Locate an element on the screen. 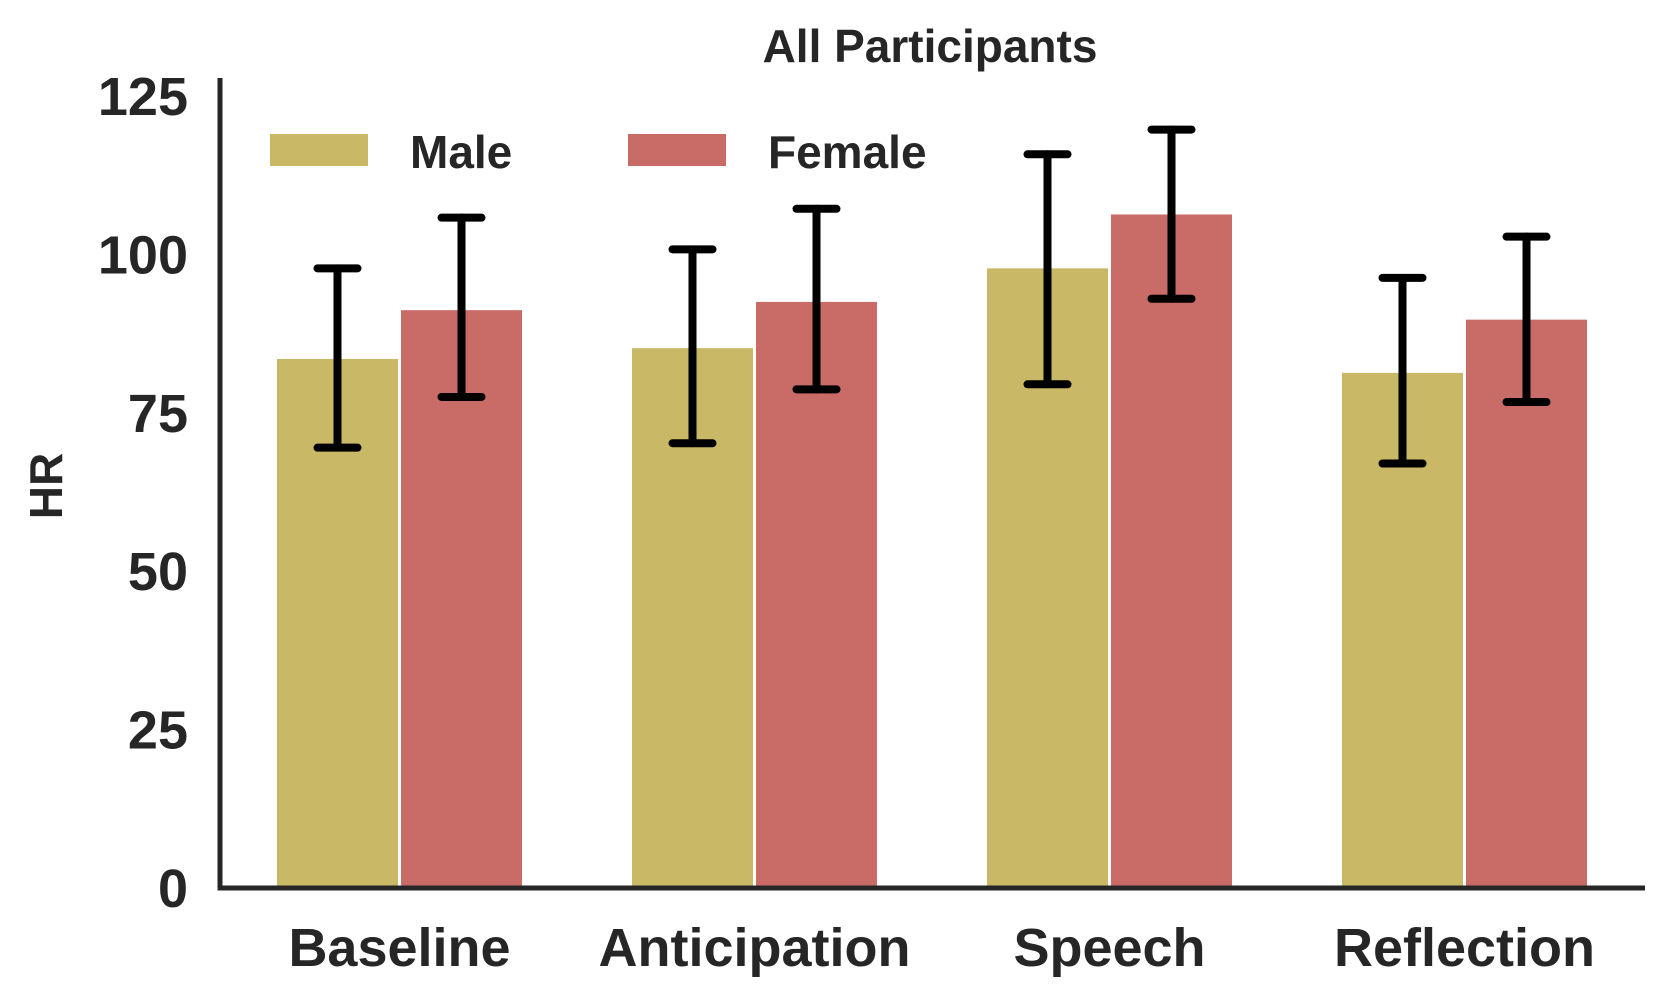 Image resolution: width=1660 pixels, height=1002 pixels. x-ticks-group: Baseline Anticipation Speech Reflection is located at coordinates (941, 948).